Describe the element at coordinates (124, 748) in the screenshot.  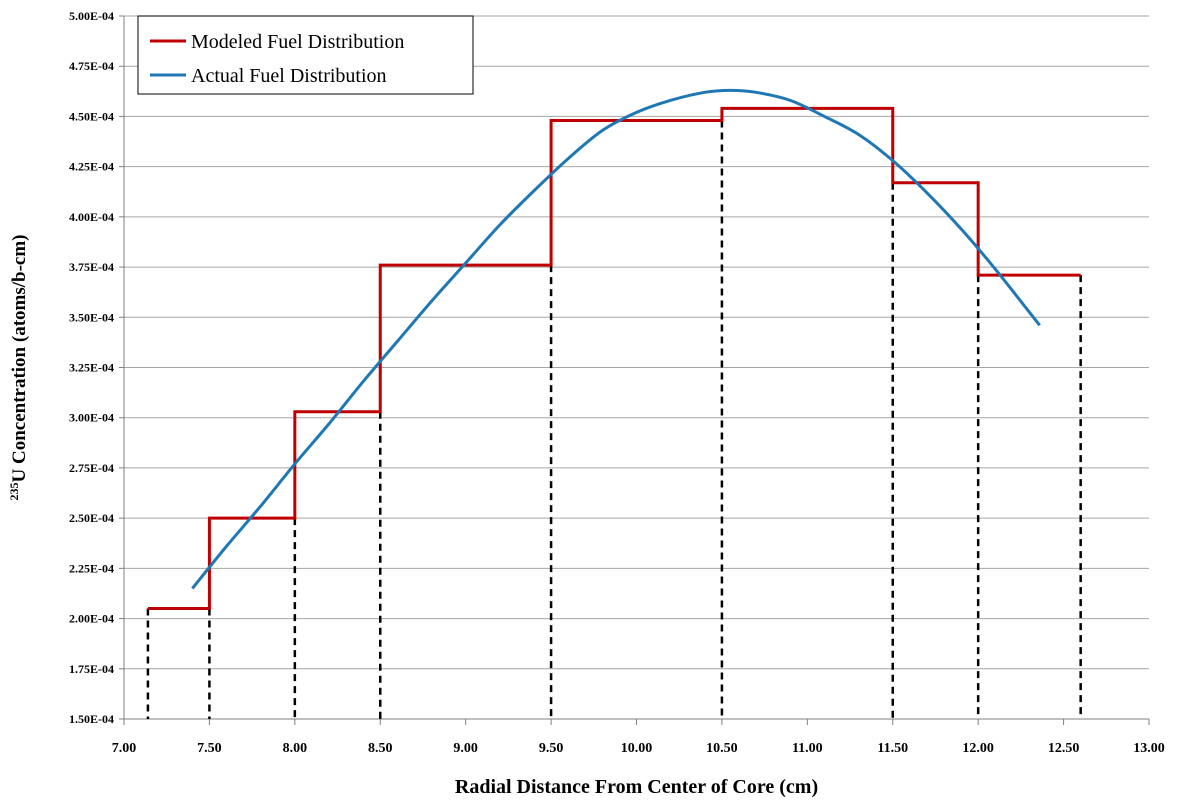
I see `x-tick-label: 7.00` at that location.